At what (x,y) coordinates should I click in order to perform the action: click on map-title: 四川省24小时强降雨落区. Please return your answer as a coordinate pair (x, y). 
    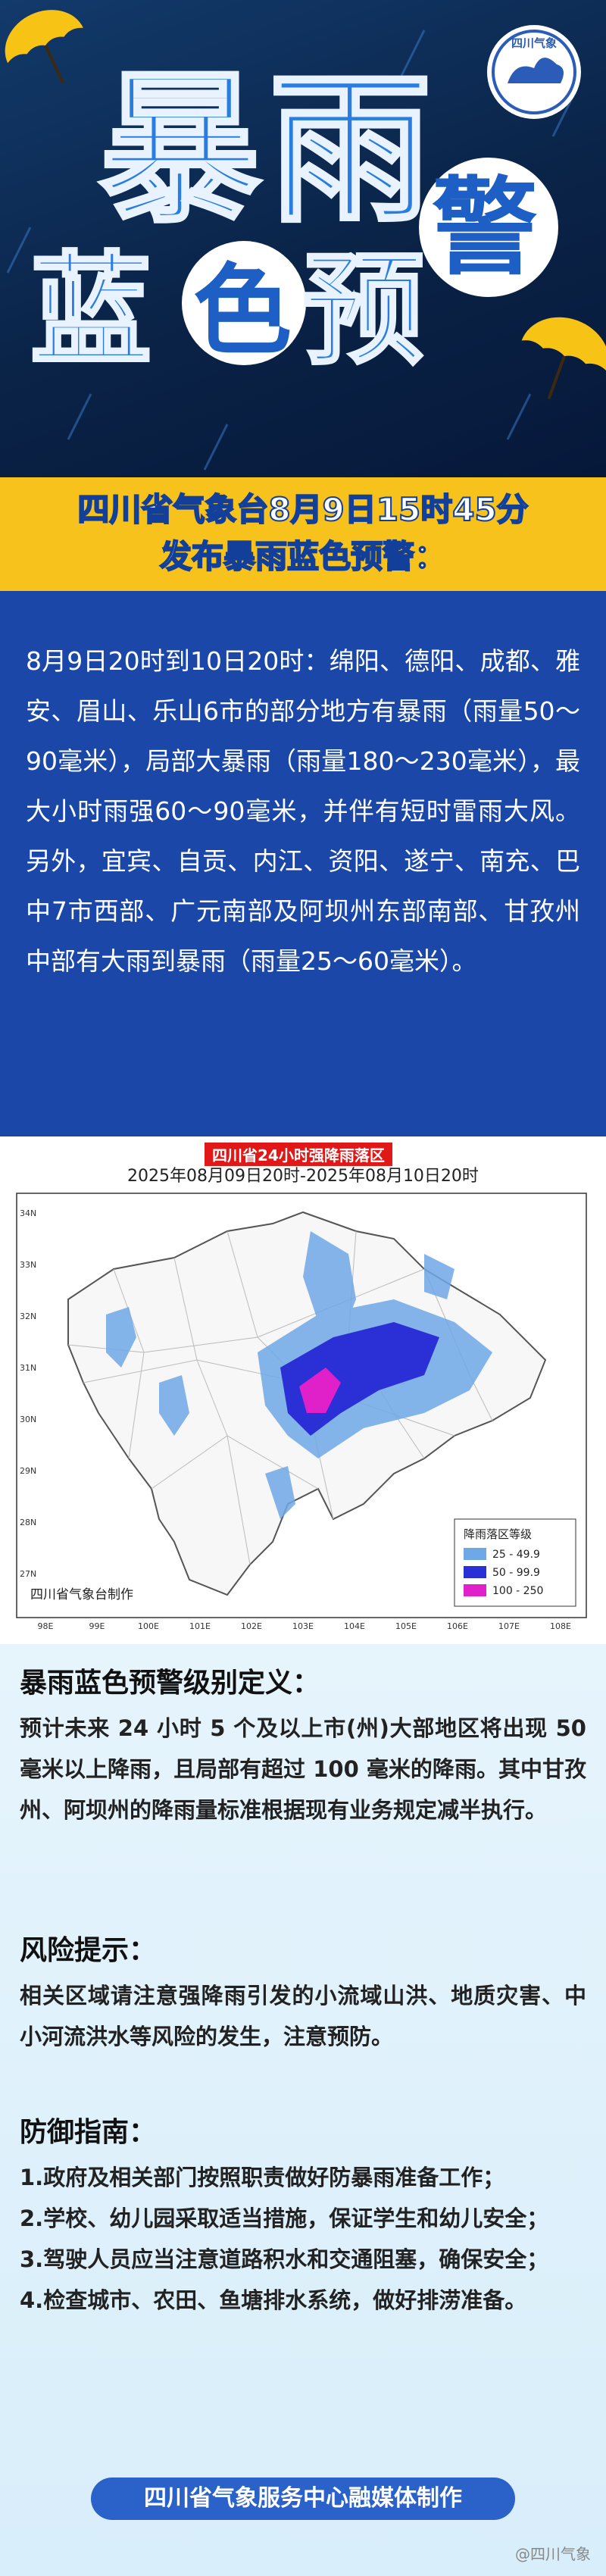
    Looking at the image, I should click on (298, 1154).